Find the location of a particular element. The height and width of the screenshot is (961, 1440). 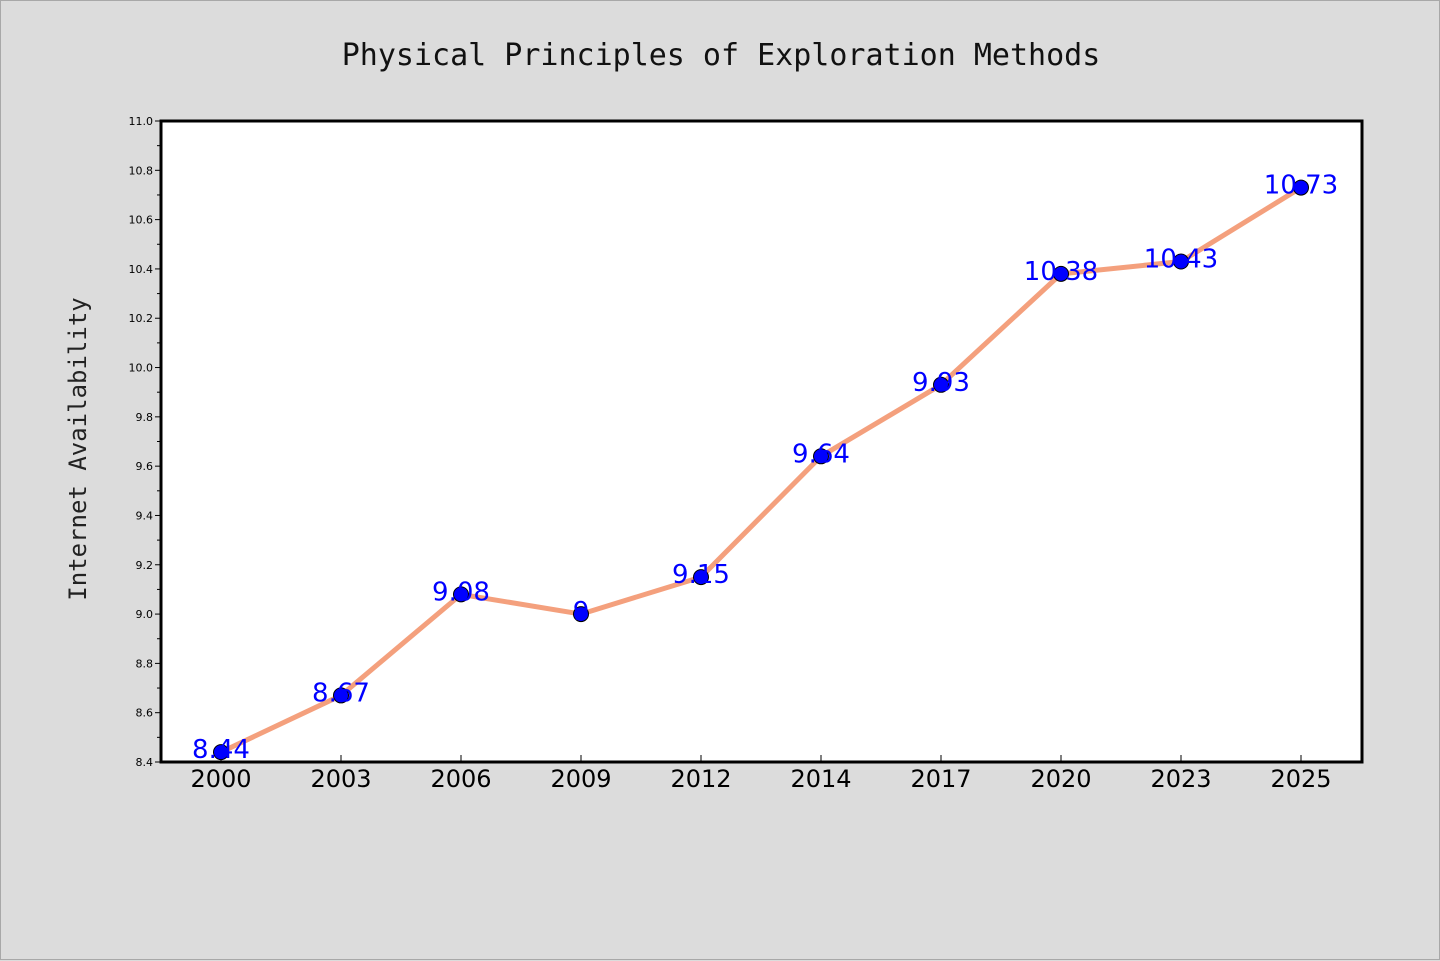

y-tick-label: 9.0 is located at coordinates (145, 614).